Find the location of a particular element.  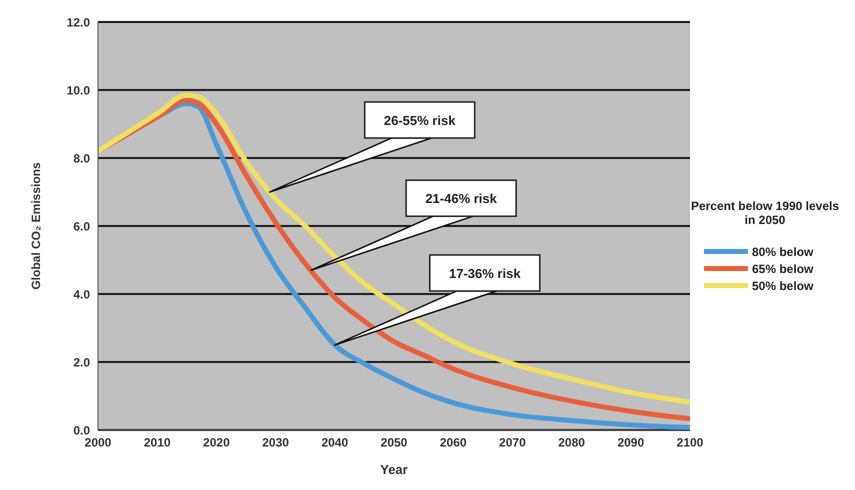

legend-label: 50% below is located at coordinates (783, 285).